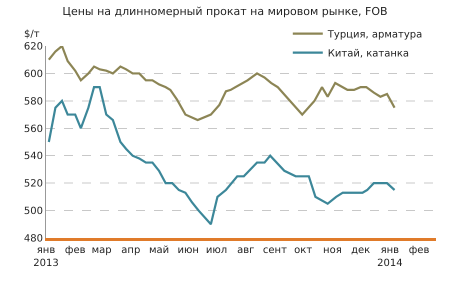 This screenshot has width=450, height=299. Describe the element at coordinates (33, 184) in the screenshot. I see `y-tick-label: 520` at that location.